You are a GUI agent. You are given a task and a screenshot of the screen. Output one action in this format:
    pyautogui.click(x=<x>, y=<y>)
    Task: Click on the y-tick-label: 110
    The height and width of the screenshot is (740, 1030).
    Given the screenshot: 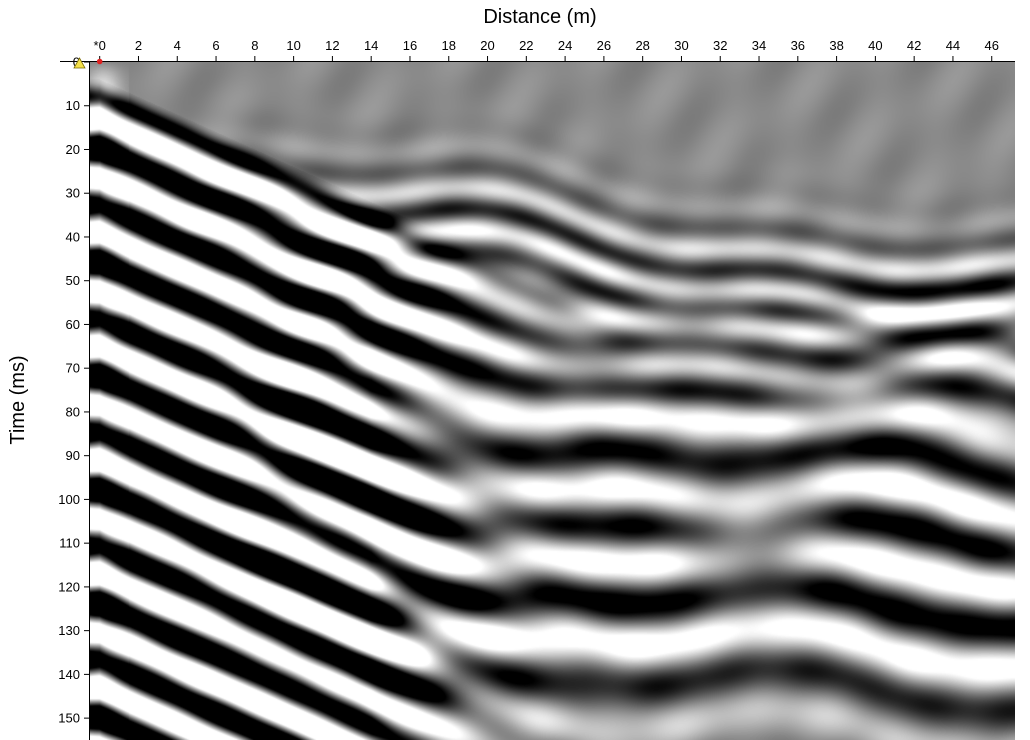 What is the action you would take?
    pyautogui.click(x=69, y=543)
    